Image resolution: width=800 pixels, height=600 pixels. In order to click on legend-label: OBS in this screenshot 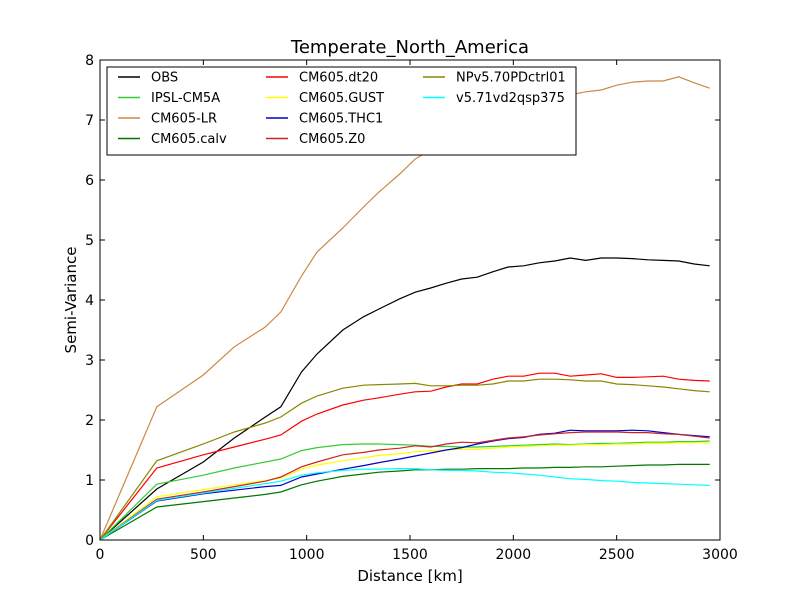, I will do `click(164, 78)`.